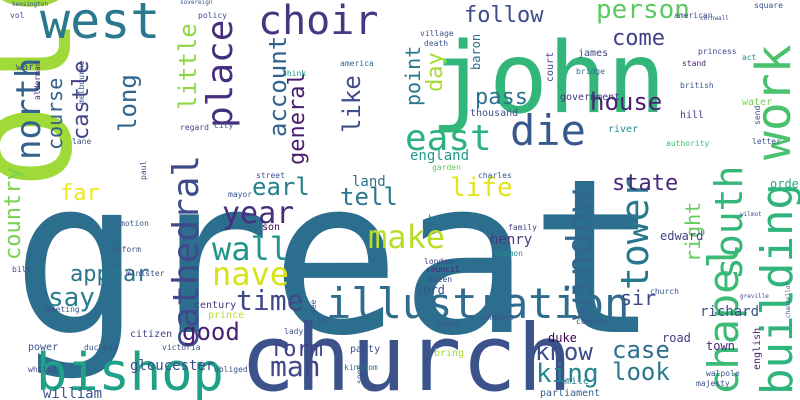 The height and width of the screenshot is (400, 800). What do you see at coordinates (643, 12) in the screenshot?
I see `word-person: person` at bounding box center [643, 12].